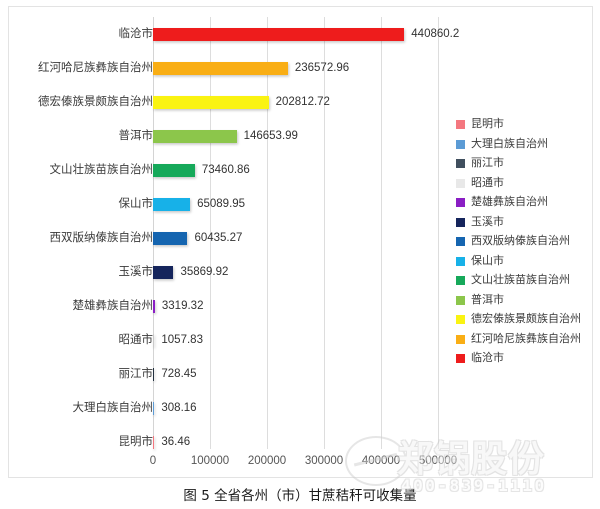  Describe the element at coordinates (95, 102) in the screenshot. I see `category-label: 德宏傣族景颇族自治州` at that location.